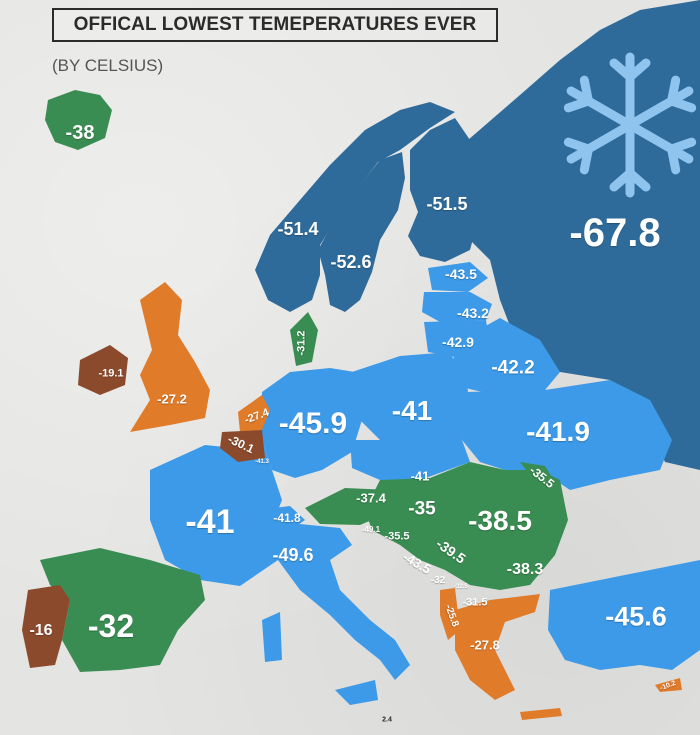  Describe the element at coordinates (111, 373) in the screenshot. I see `label-ireland: -19.1` at that location.